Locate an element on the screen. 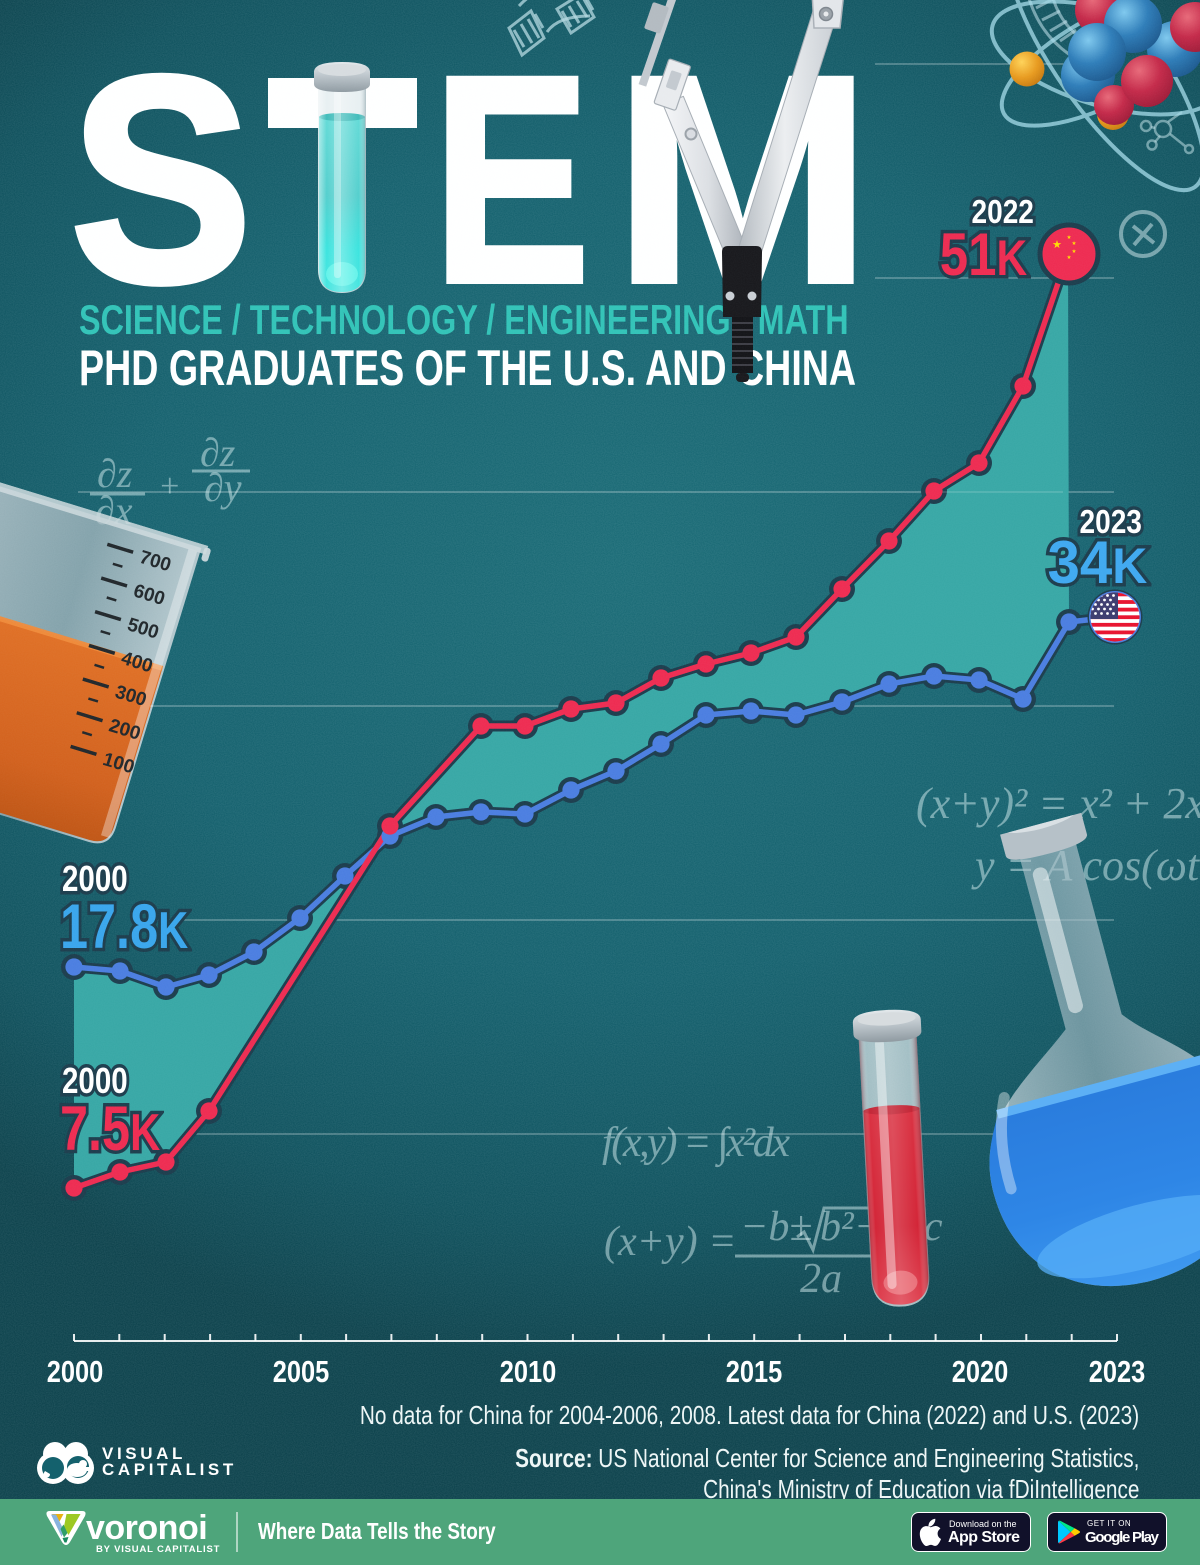  svg-text: 2015 is located at coordinates (754, 1372).